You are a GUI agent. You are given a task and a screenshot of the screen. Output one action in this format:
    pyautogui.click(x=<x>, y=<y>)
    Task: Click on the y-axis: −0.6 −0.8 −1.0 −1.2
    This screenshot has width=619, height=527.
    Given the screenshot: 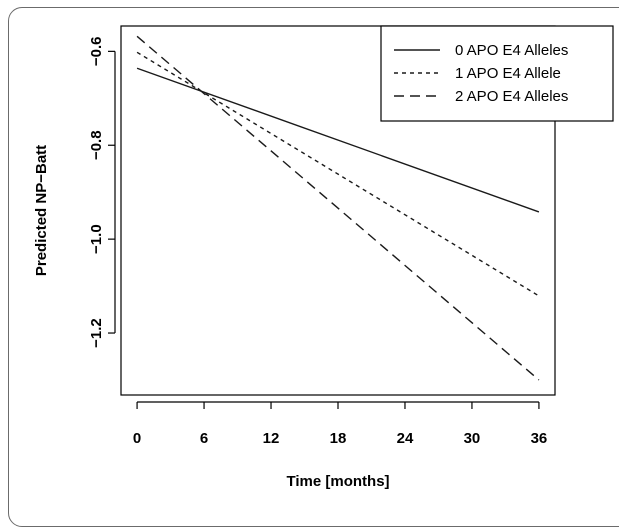 What is the action you would take?
    pyautogui.click(x=102, y=192)
    